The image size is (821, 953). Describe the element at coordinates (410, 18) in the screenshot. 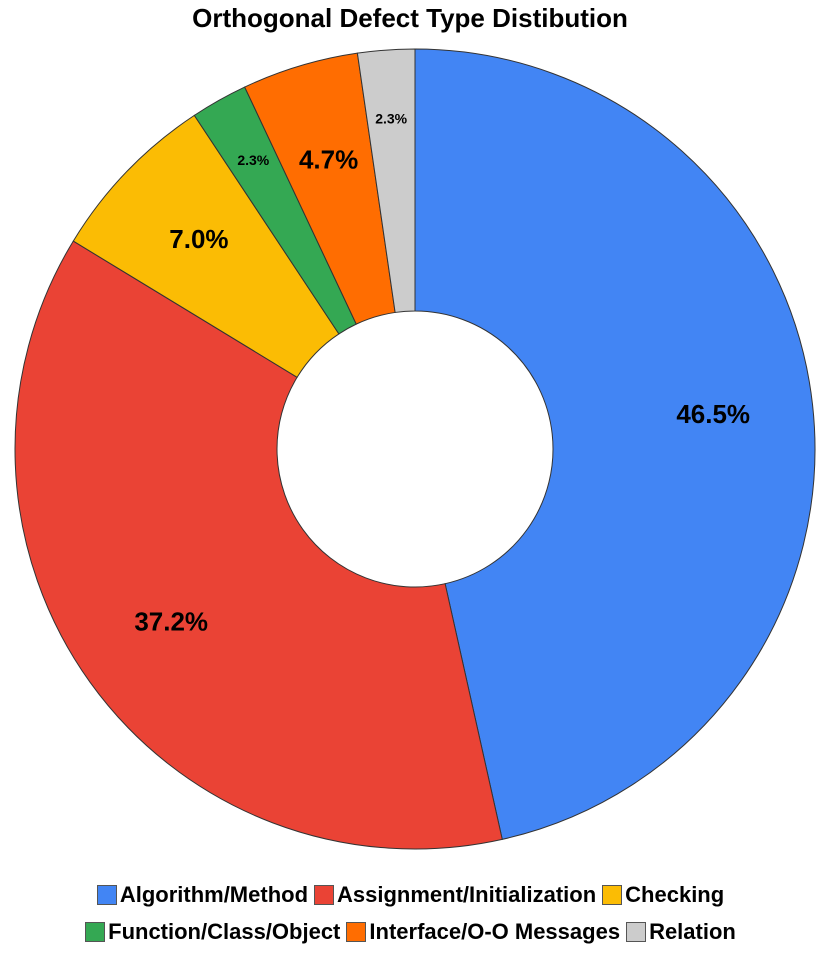

I see `chart-title: Orthogonal Defect Type Distibution` at that location.